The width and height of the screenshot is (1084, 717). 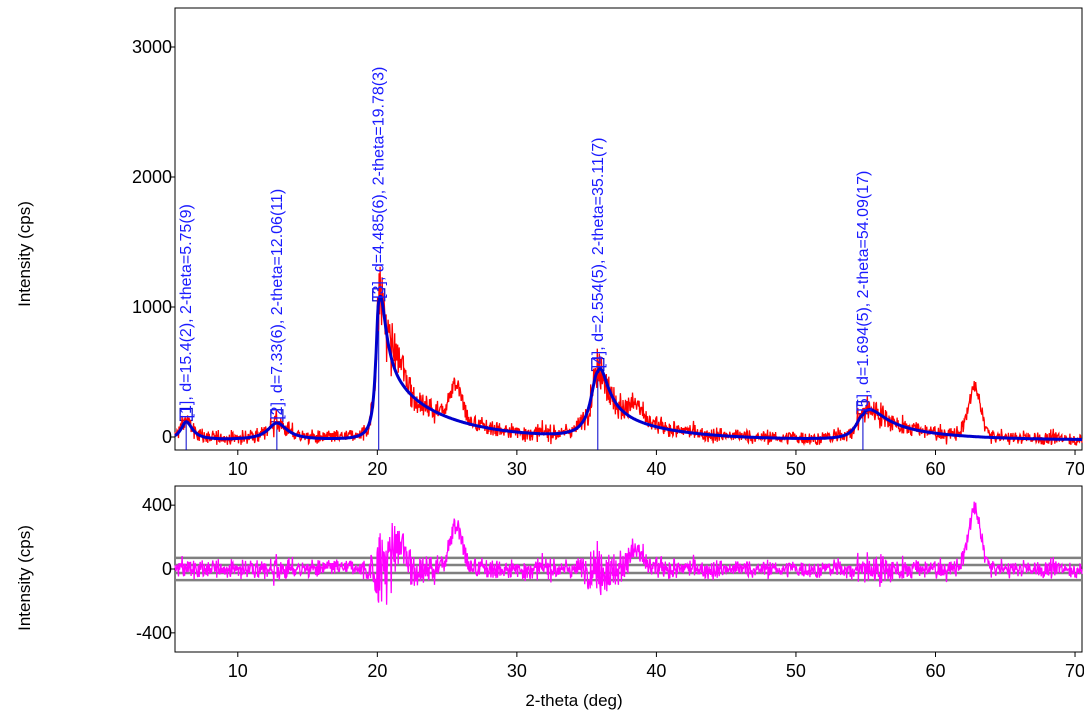 What do you see at coordinates (863, 291) in the screenshot?
I see `peak-label: [5], d=1.694(5), 2-theta=54.09(17)` at bounding box center [863, 291].